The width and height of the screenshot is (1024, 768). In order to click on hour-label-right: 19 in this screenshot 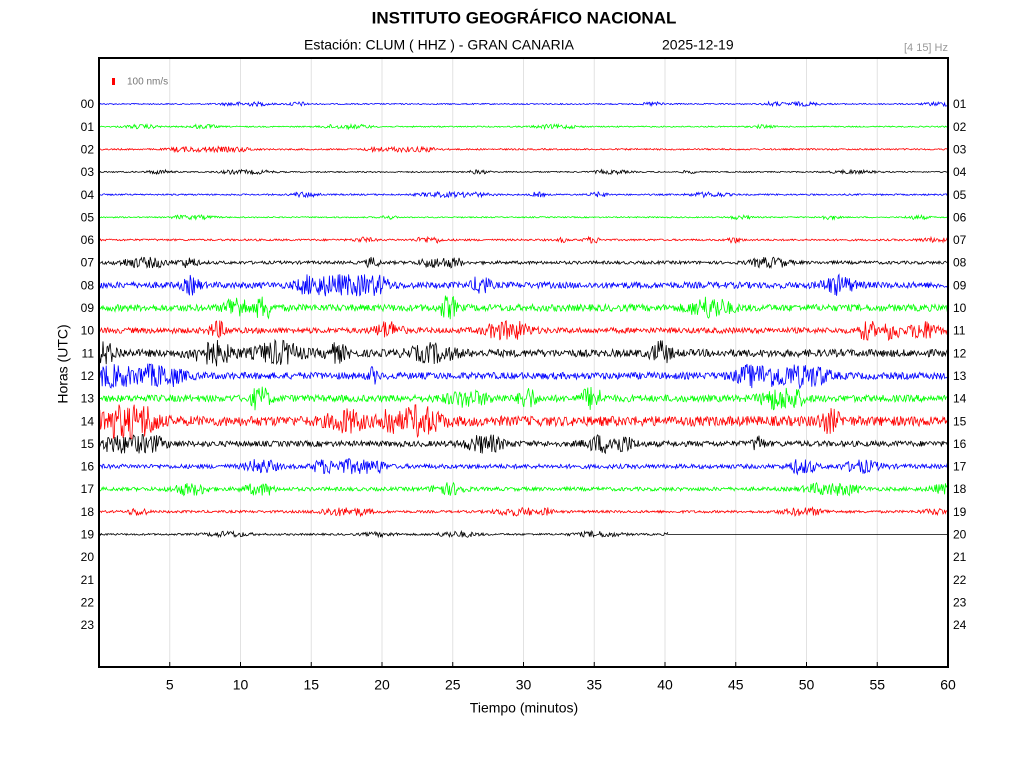, I will do `click(960, 512)`.